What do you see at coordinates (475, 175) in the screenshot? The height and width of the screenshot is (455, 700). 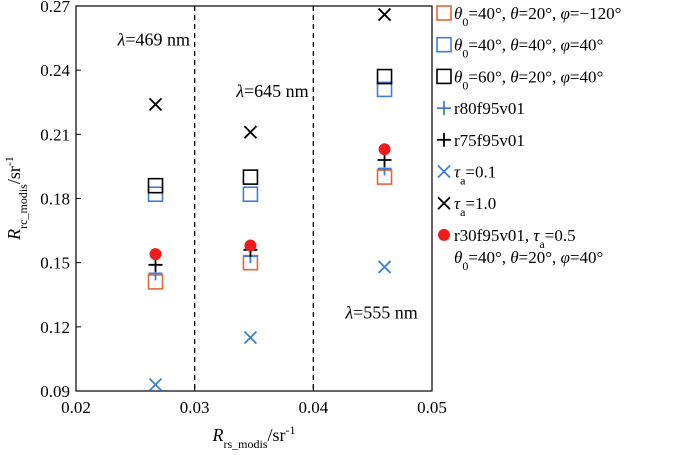 I see `legend-label-6: τa=0.1` at bounding box center [475, 175].